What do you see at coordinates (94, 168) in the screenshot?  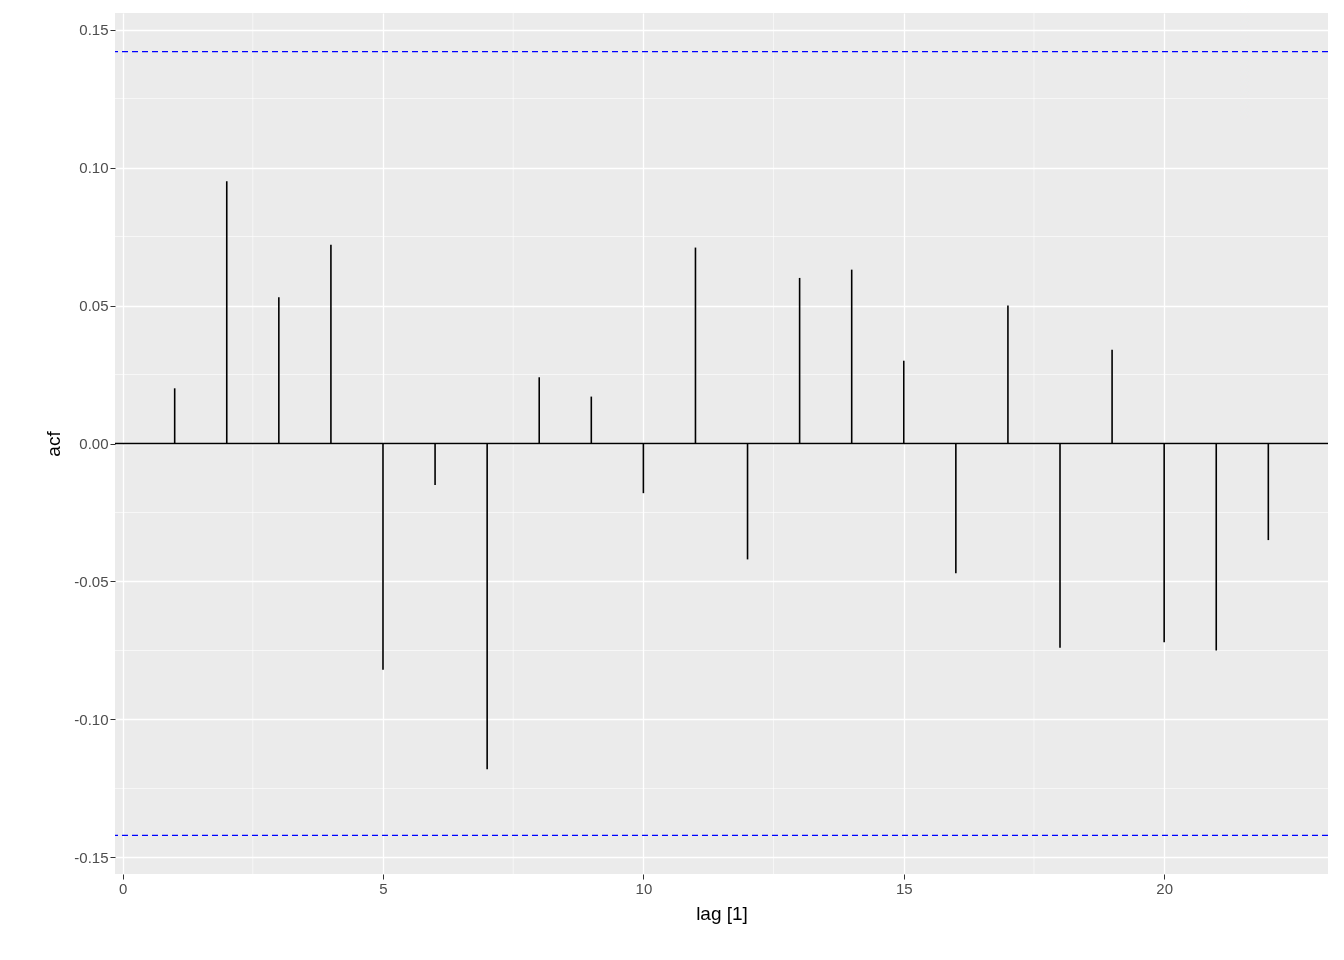 I see `y-tick-label: 0.10` at bounding box center [94, 168].